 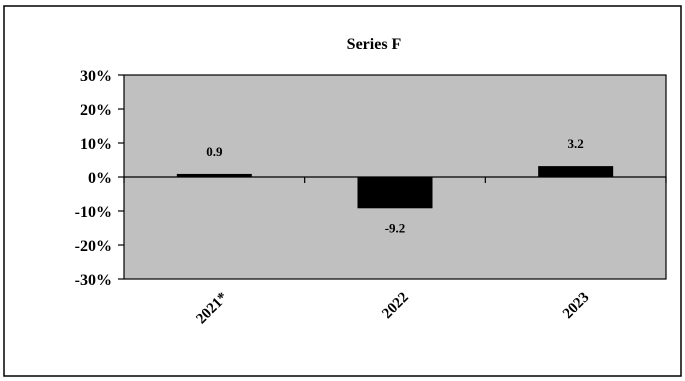 What do you see at coordinates (93, 280) in the screenshot?
I see `y-tick-label: -30%` at bounding box center [93, 280].